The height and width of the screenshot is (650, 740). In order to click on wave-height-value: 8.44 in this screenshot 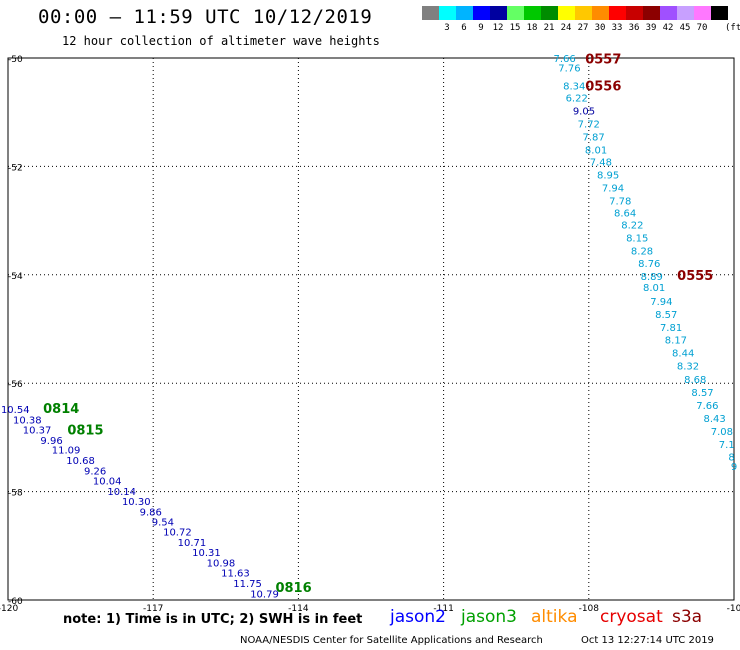, I will do `click(683, 354)`.